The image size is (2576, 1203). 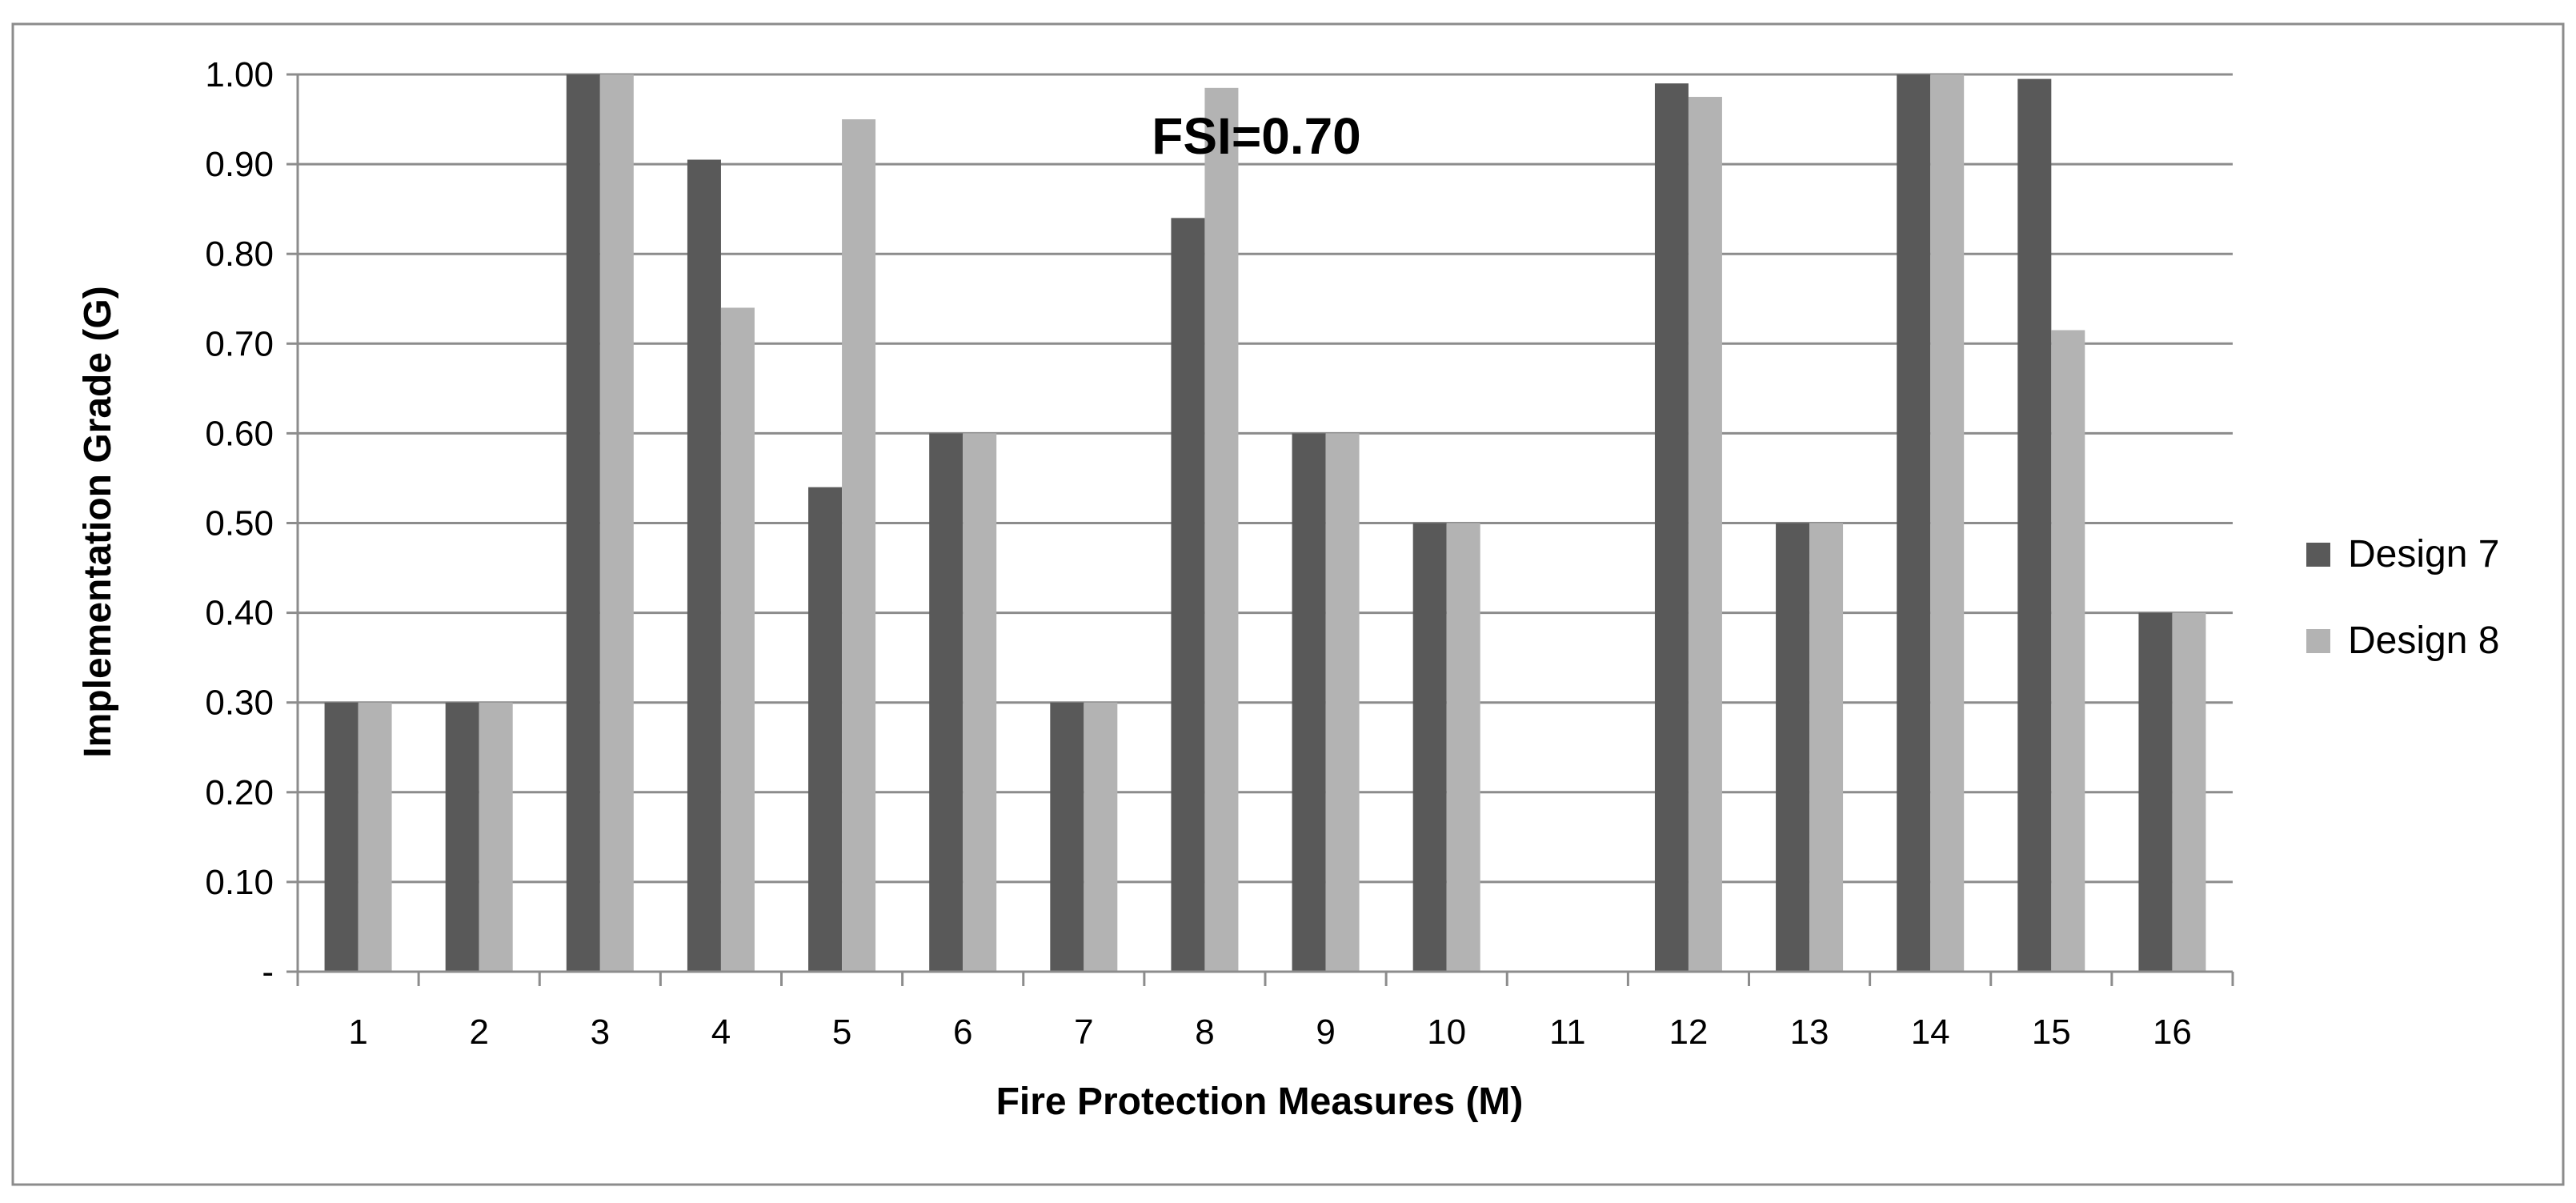 What do you see at coordinates (239, 75) in the screenshot?
I see `y-tick-label: 1.00` at bounding box center [239, 75].